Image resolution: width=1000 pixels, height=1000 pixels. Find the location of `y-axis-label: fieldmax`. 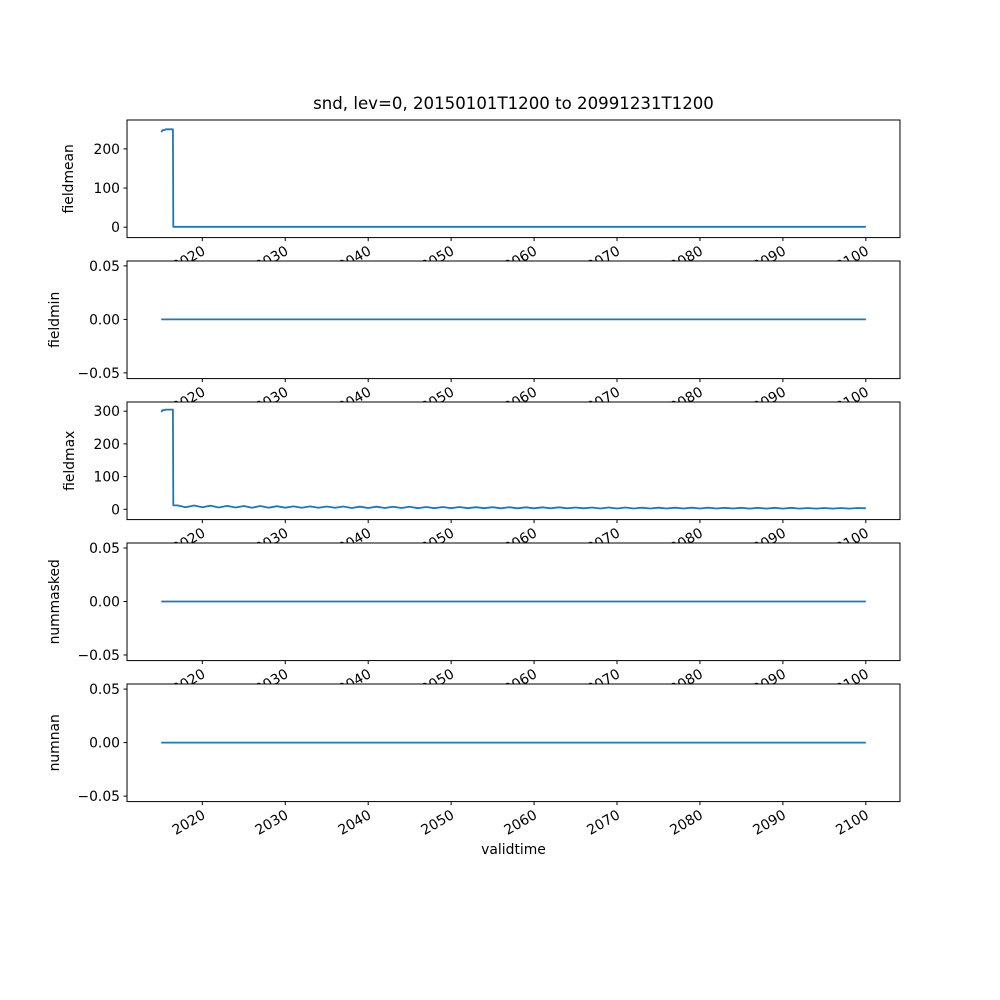

y-axis-label: fieldmax is located at coordinates (70, 461).